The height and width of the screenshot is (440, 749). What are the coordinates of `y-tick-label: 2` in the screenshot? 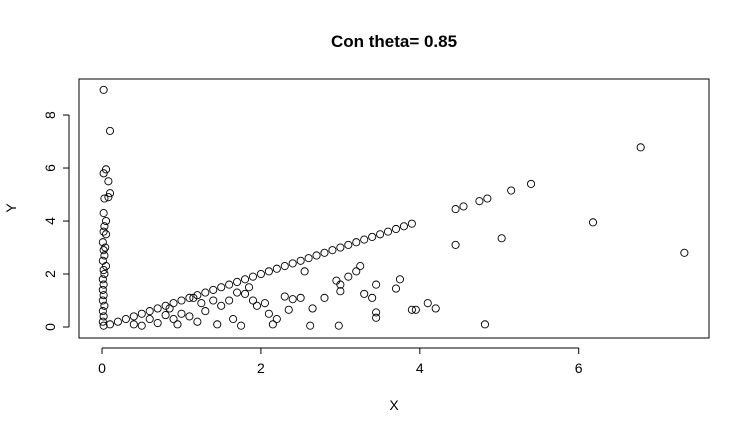 It's located at (50, 274).